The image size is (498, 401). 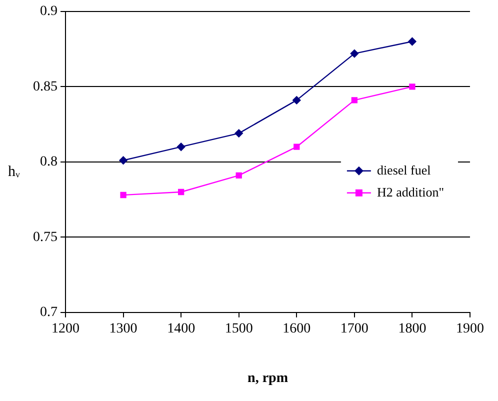 What do you see at coordinates (412, 328) in the screenshot?
I see `x-tick-label: 1800` at bounding box center [412, 328].